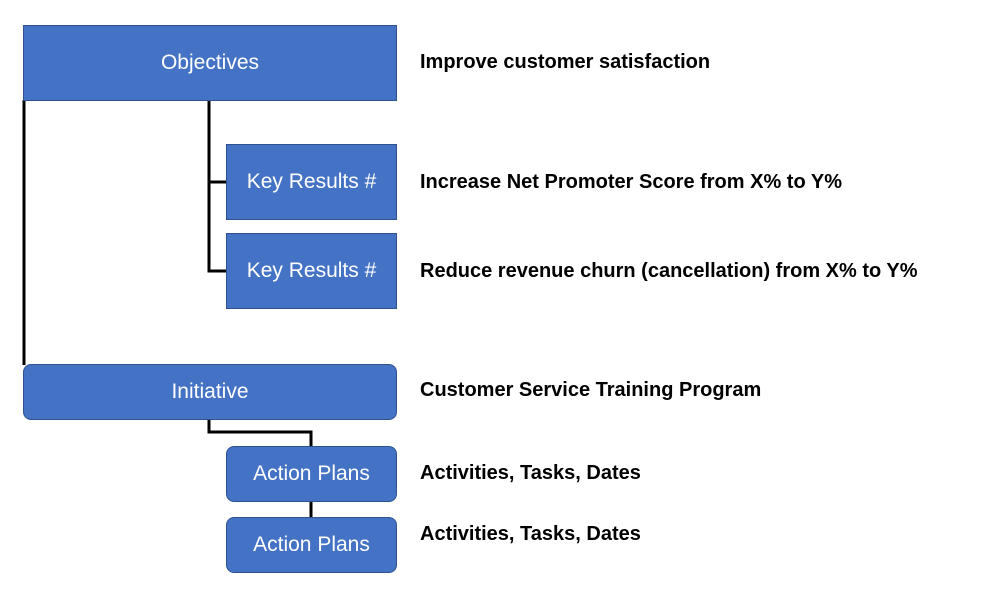 This screenshot has height=595, width=1006. What do you see at coordinates (565, 62) in the screenshot?
I see `objective-description: Improve customer satisfaction` at bounding box center [565, 62].